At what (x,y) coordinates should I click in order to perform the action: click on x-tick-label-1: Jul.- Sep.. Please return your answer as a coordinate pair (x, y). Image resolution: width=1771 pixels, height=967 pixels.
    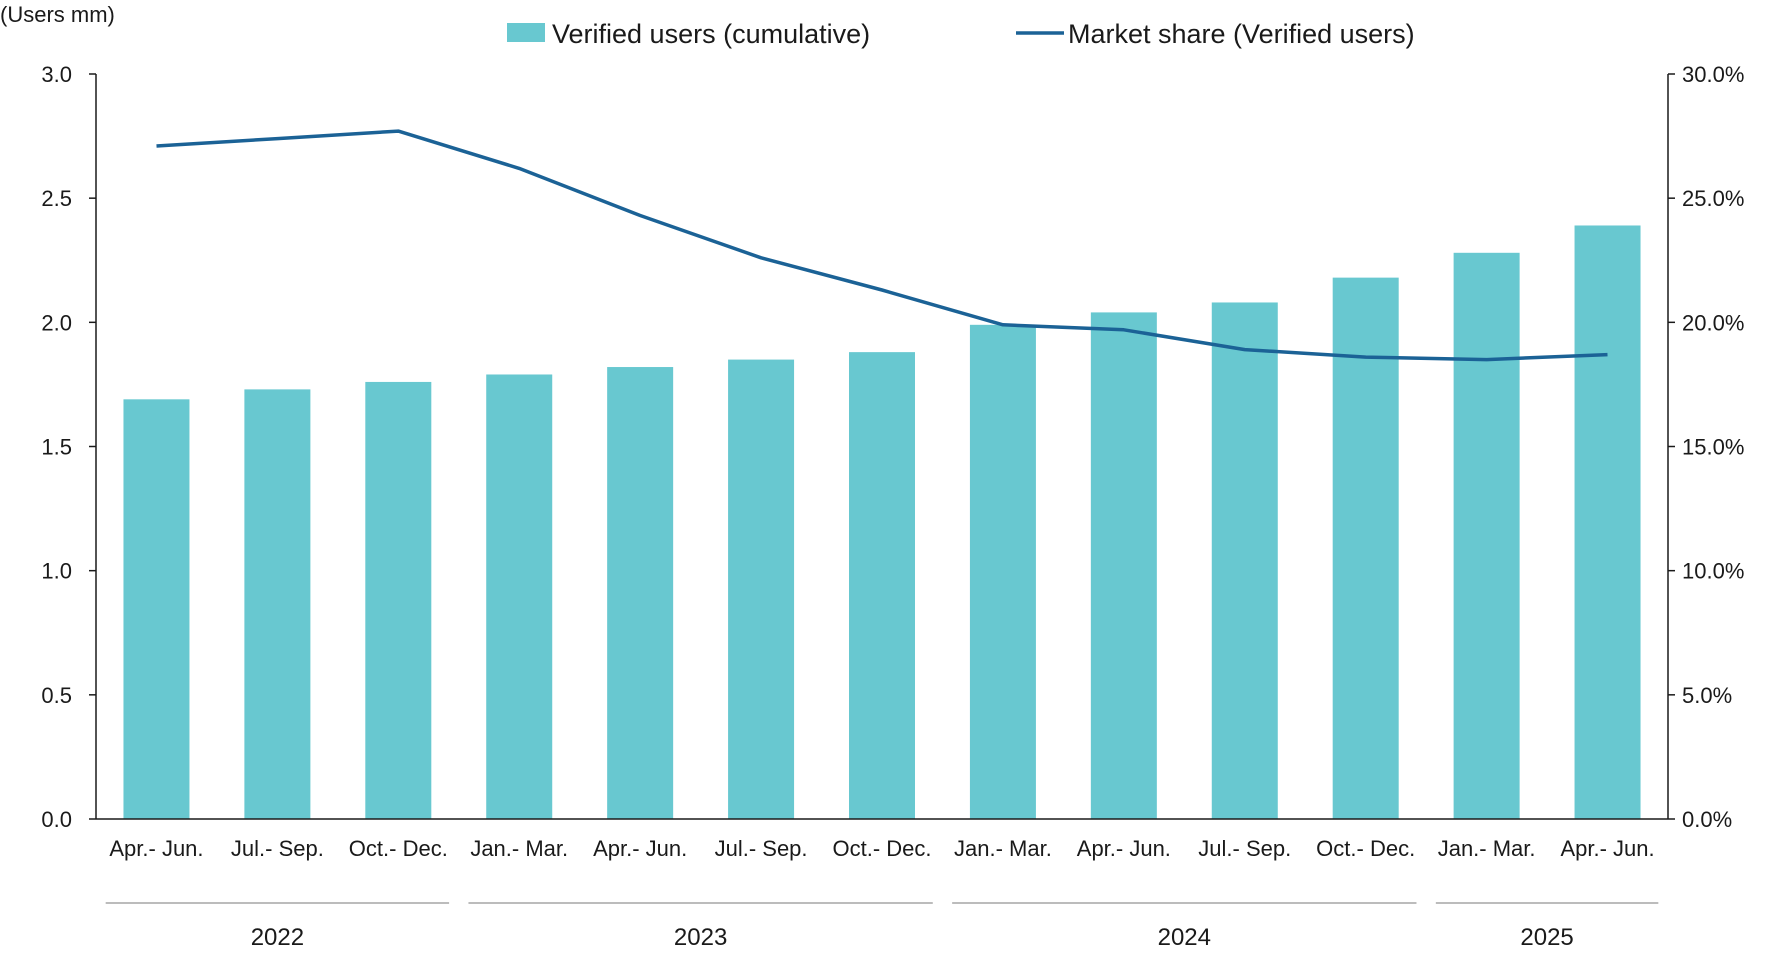
    Looking at the image, I should click on (277, 848).